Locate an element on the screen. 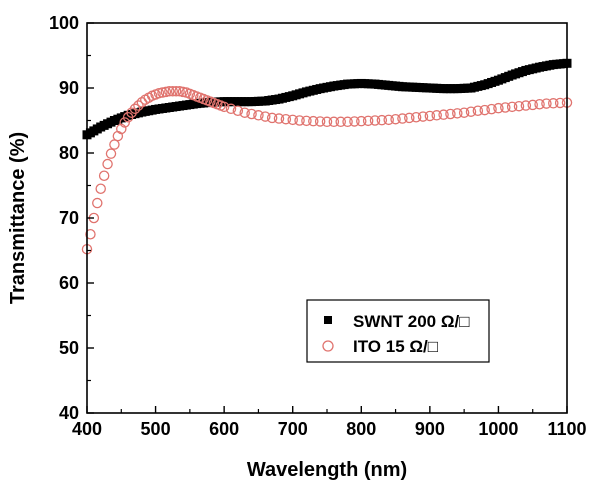  legend-box is located at coordinates (398, 331).